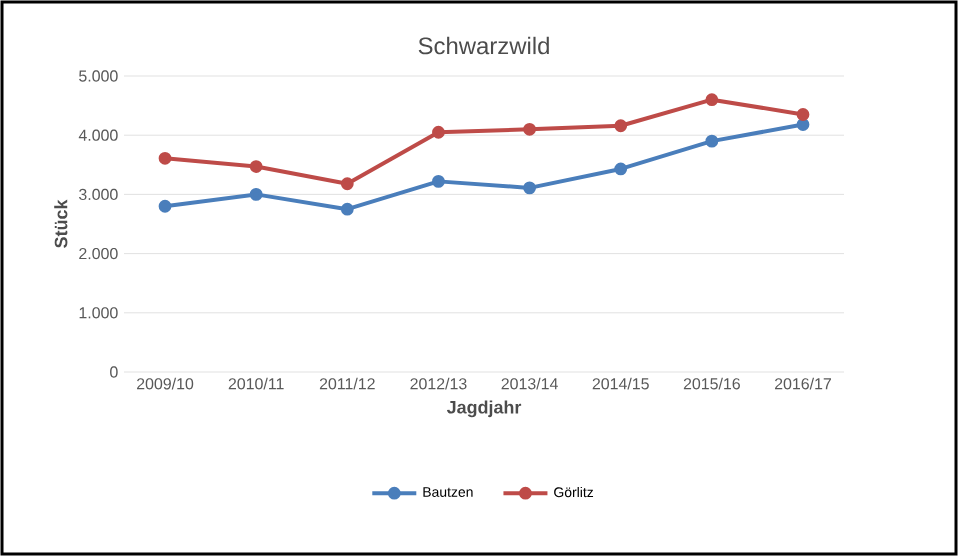 The width and height of the screenshot is (958, 556). What do you see at coordinates (484, 409) in the screenshot?
I see `x-axis-title: Jagdjahr` at bounding box center [484, 409].